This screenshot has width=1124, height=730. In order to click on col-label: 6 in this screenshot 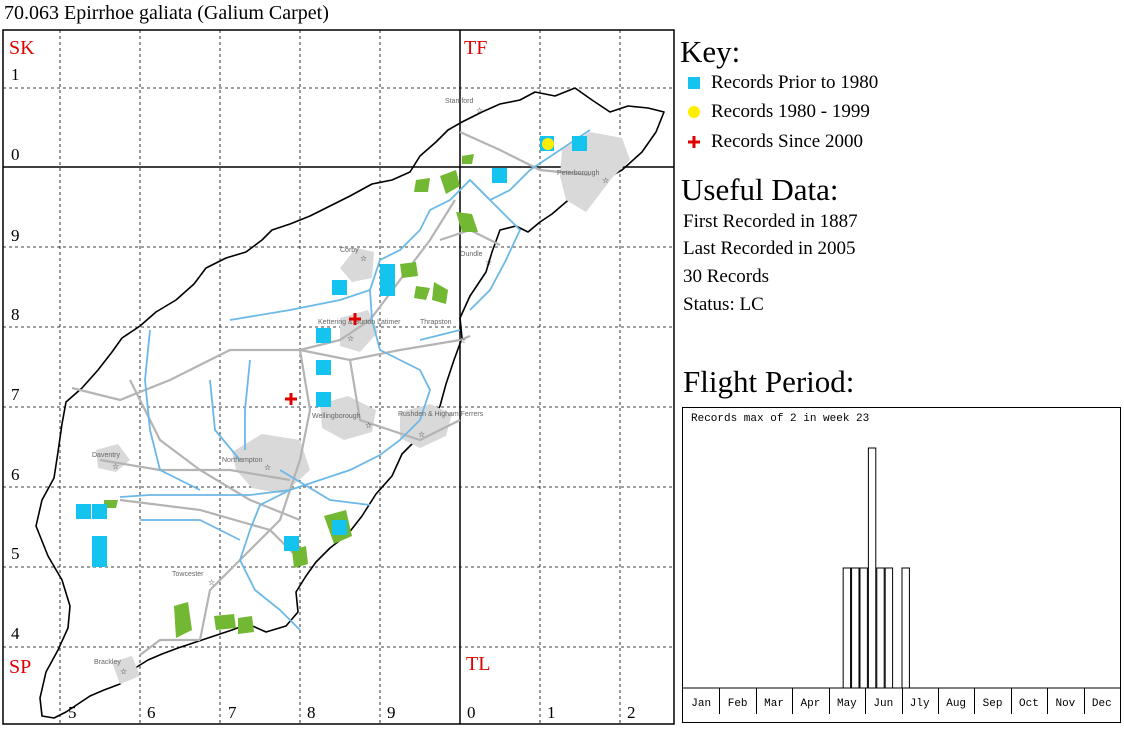, I will do `click(151, 712)`.